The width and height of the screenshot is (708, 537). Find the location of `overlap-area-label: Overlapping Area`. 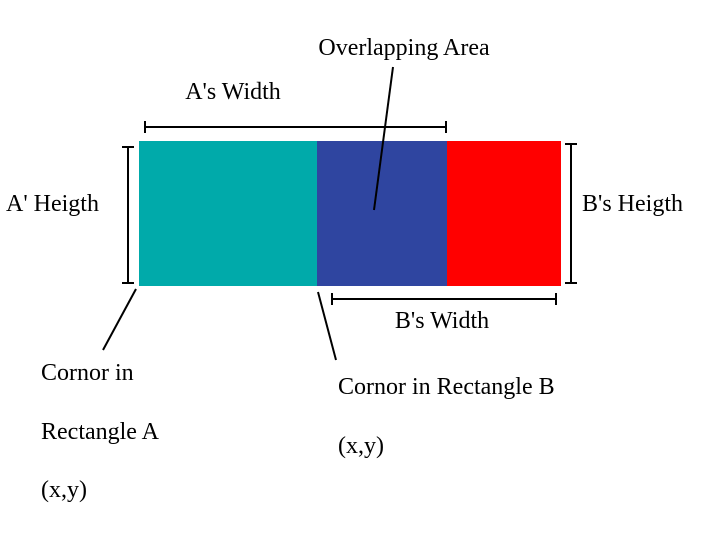

overlap-area-label: Overlapping Area is located at coordinates (404, 48).